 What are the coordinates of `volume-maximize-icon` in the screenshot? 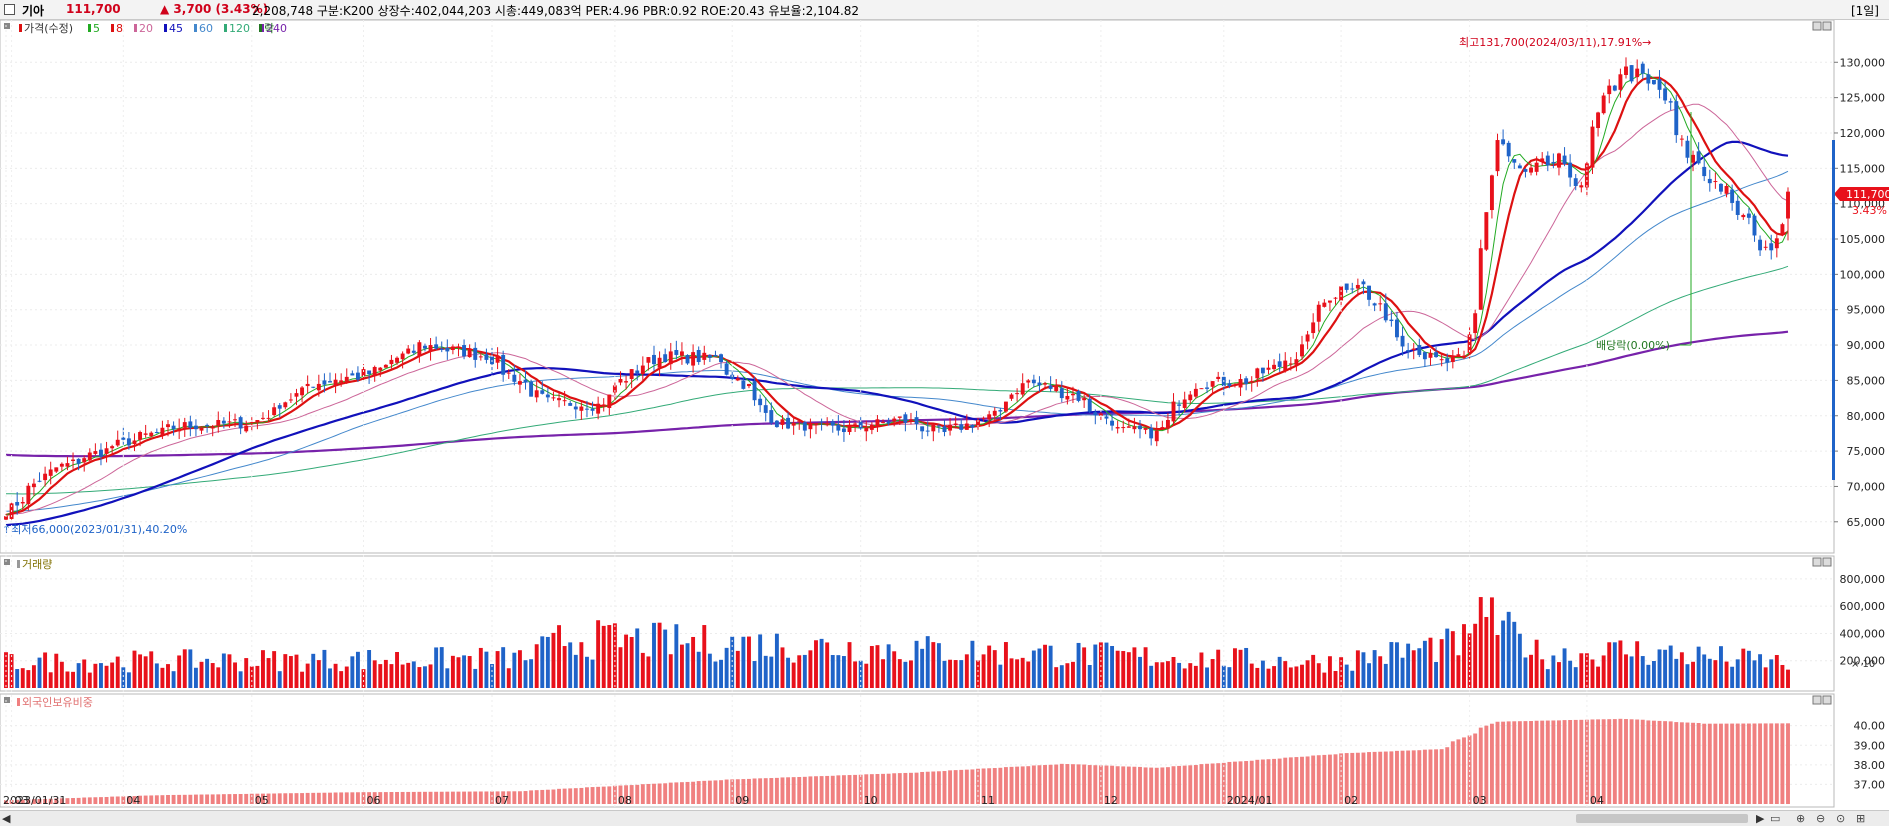 It's located at (1817, 562).